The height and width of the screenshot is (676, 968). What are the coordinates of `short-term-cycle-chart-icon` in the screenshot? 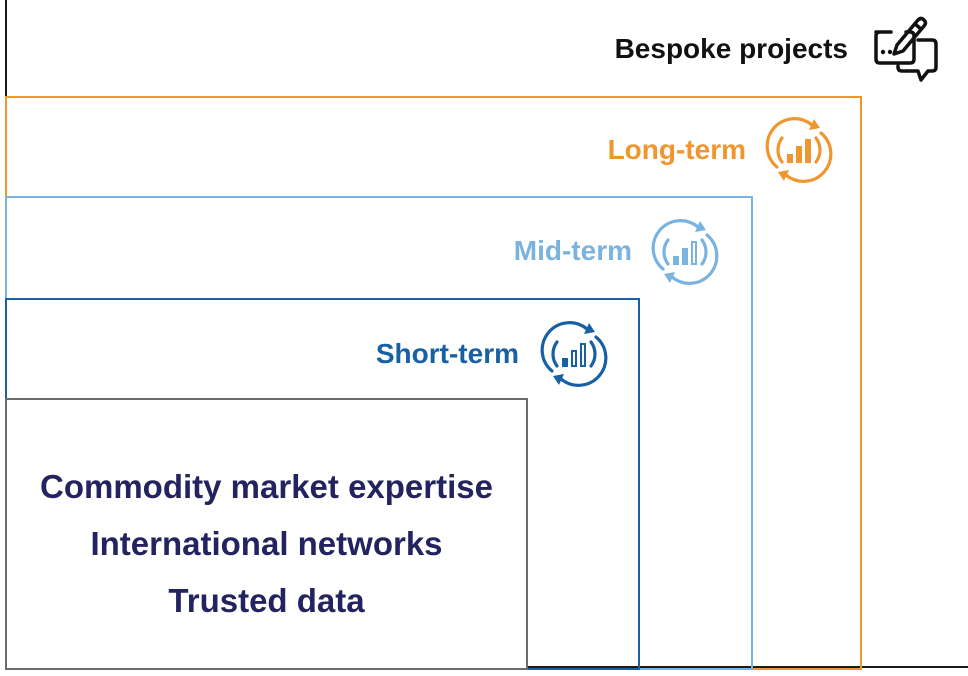 It's located at (574, 354).